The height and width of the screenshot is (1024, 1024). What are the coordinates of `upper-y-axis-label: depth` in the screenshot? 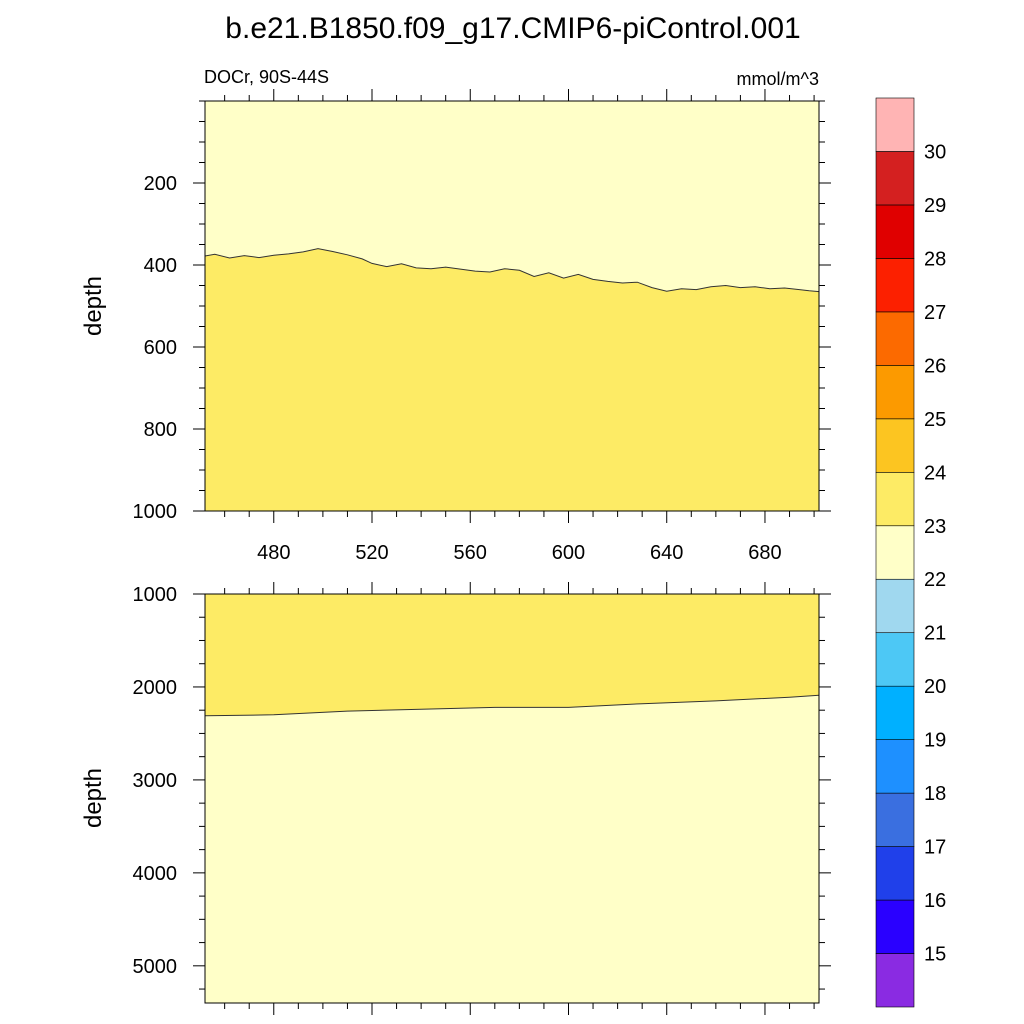 It's located at (93, 306).